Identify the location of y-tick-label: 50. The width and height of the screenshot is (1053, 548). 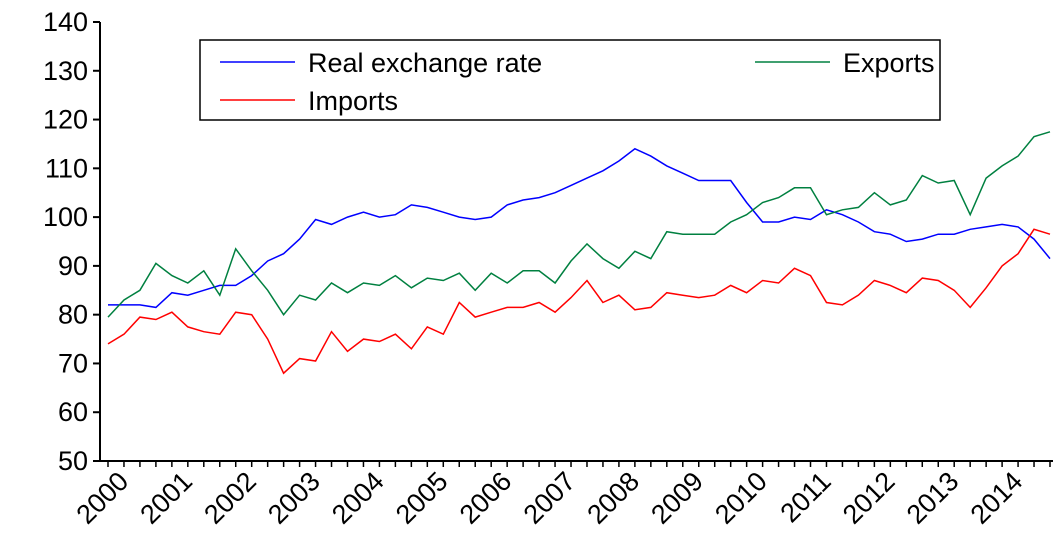
(73, 461).